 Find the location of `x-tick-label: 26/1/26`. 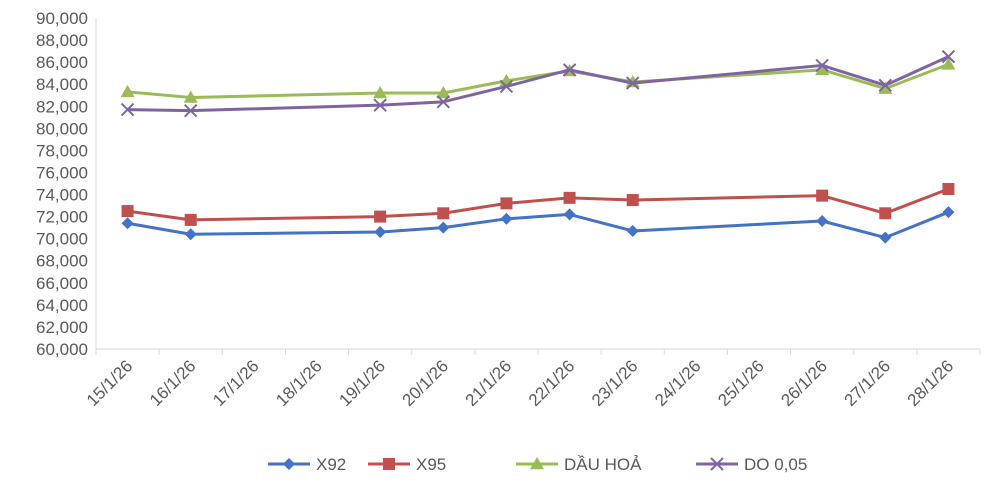

x-tick-label: 26/1/26 is located at coordinates (804, 383).